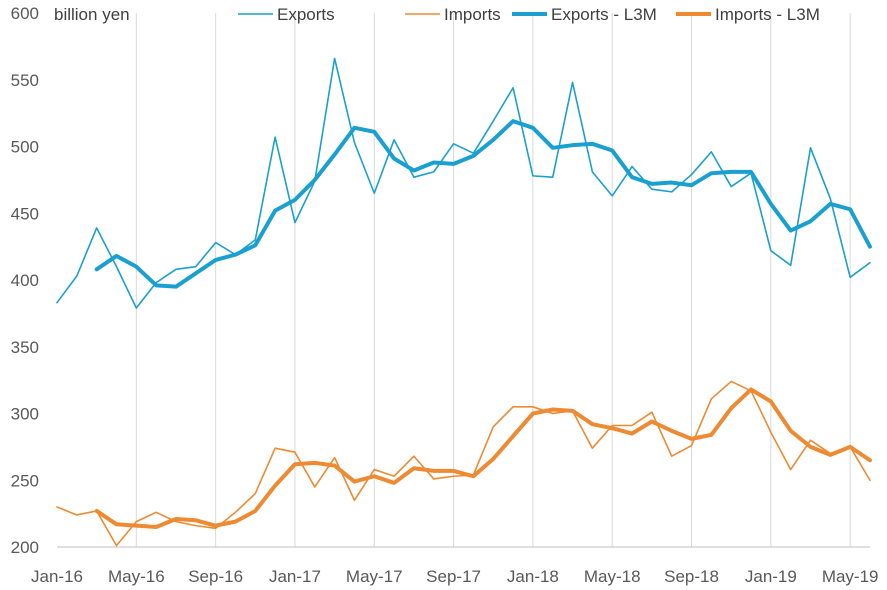 The width and height of the screenshot is (887, 590). I want to click on legend: Exports Imports Exports - L3M Imports - L3M, so click(529, 14).